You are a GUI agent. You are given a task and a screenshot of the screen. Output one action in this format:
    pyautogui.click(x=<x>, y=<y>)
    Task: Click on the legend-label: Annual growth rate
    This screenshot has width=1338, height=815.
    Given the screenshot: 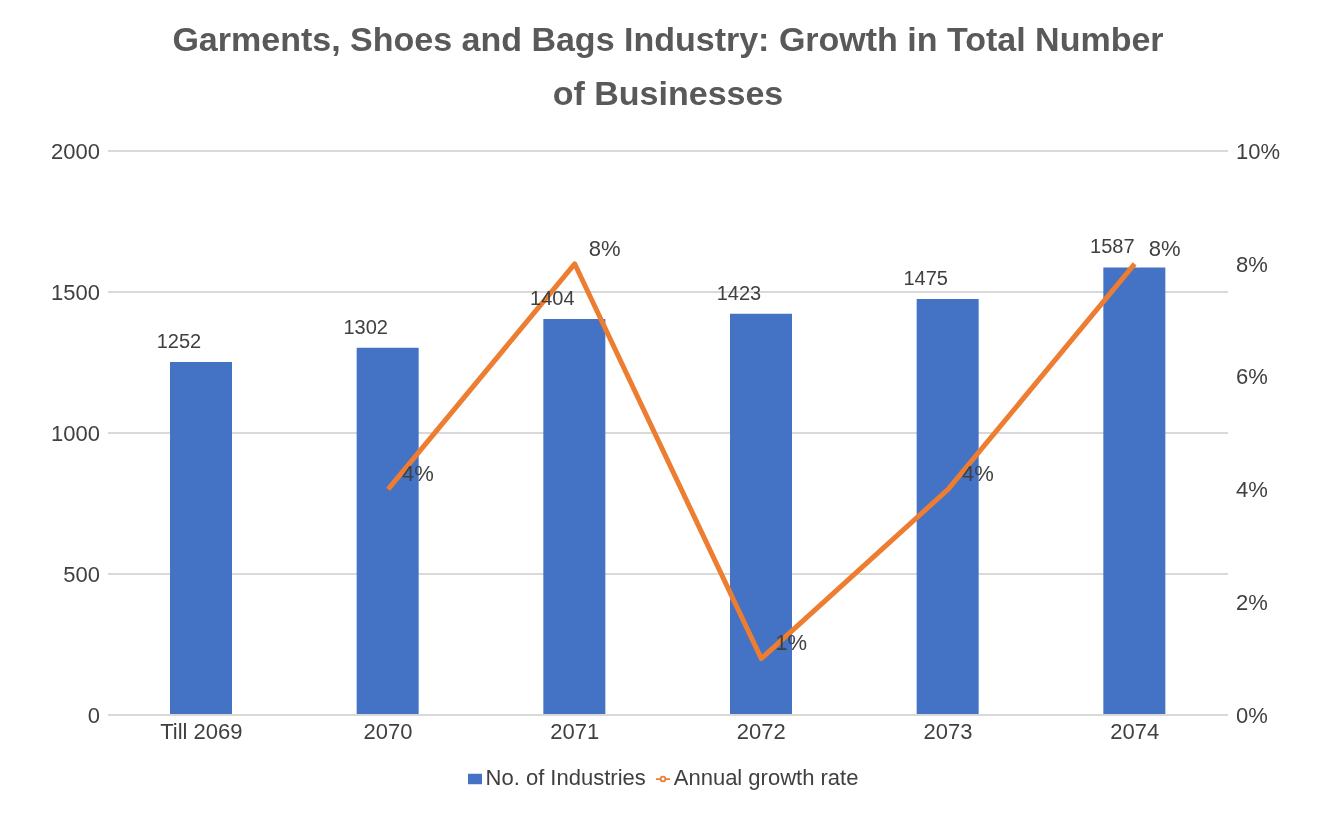 What is the action you would take?
    pyautogui.click(x=766, y=777)
    